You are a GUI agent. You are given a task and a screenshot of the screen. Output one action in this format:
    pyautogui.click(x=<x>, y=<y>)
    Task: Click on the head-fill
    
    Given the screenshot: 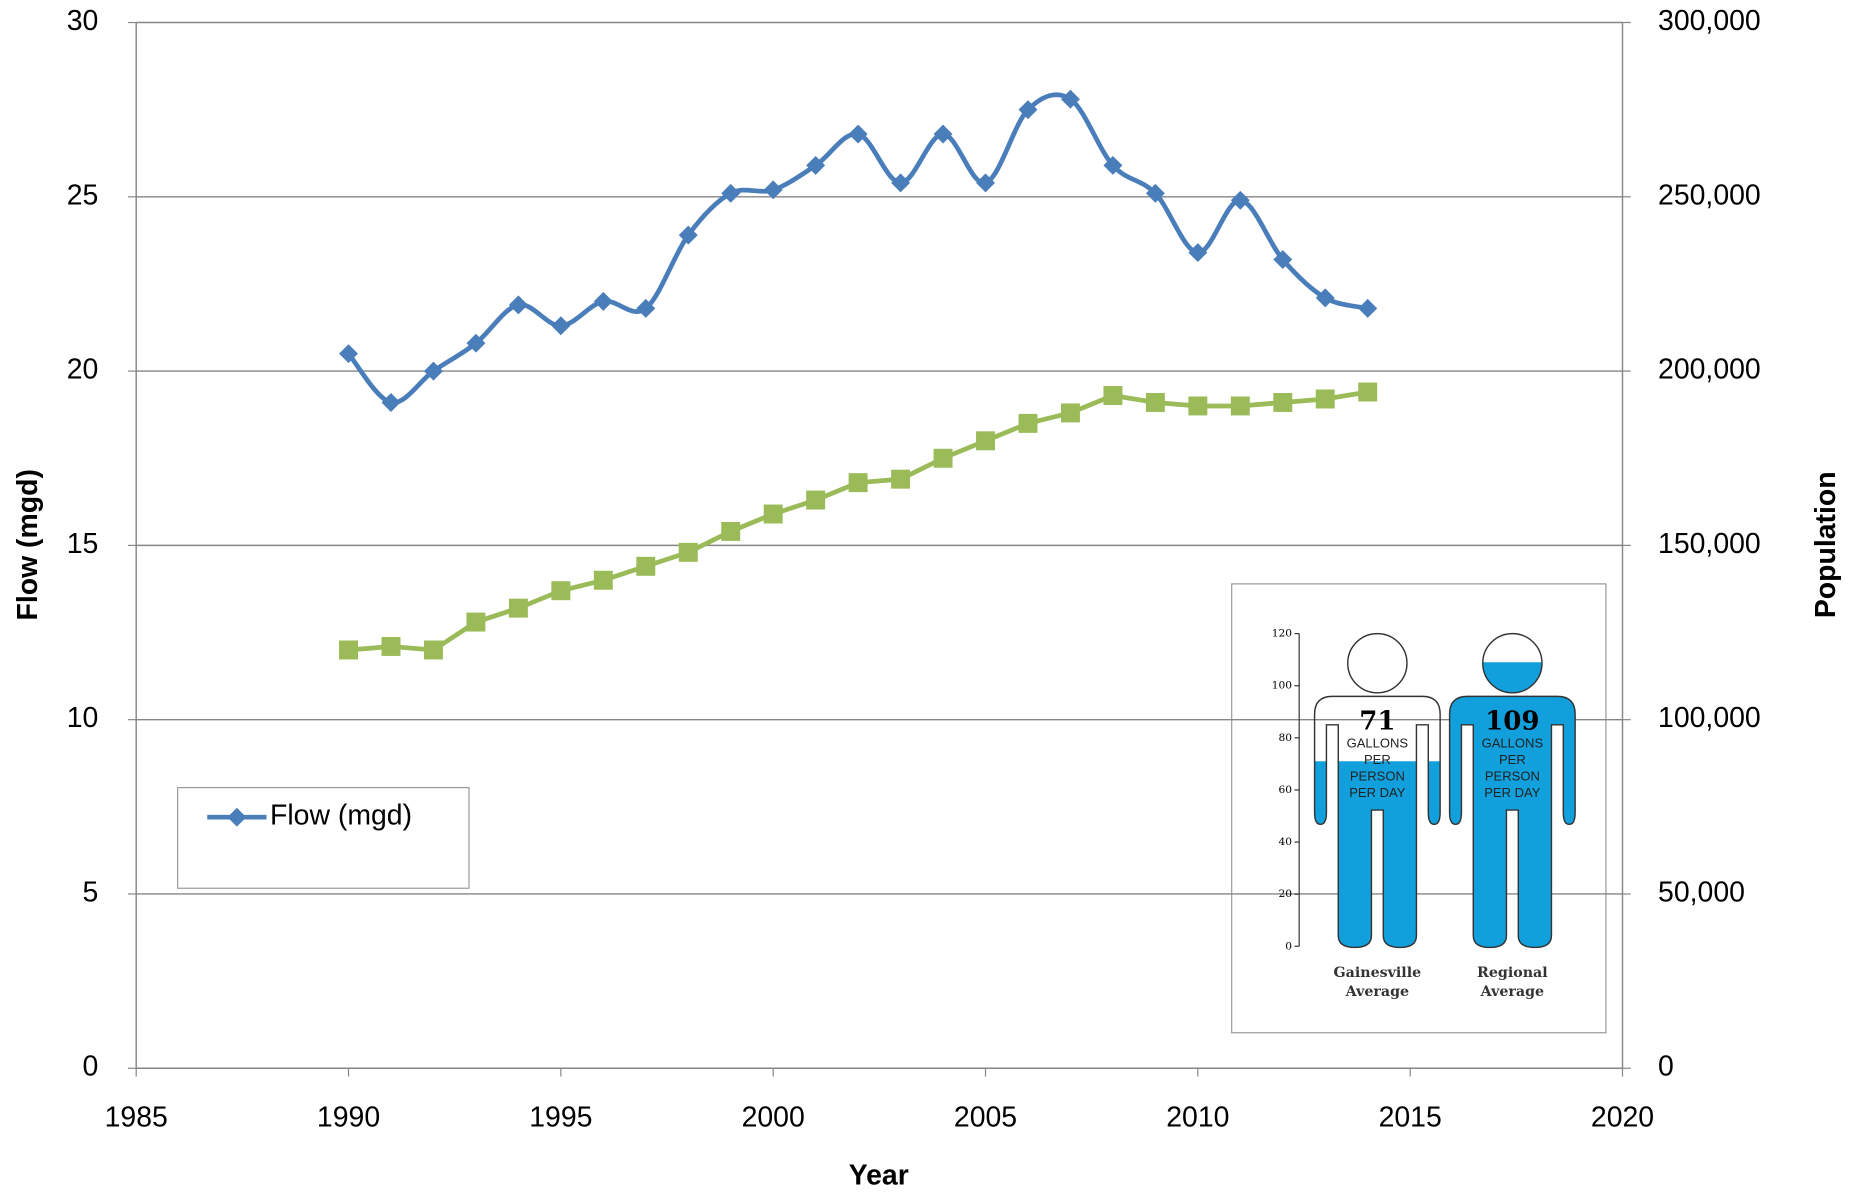 What is the action you would take?
    pyautogui.click(x=1512, y=677)
    